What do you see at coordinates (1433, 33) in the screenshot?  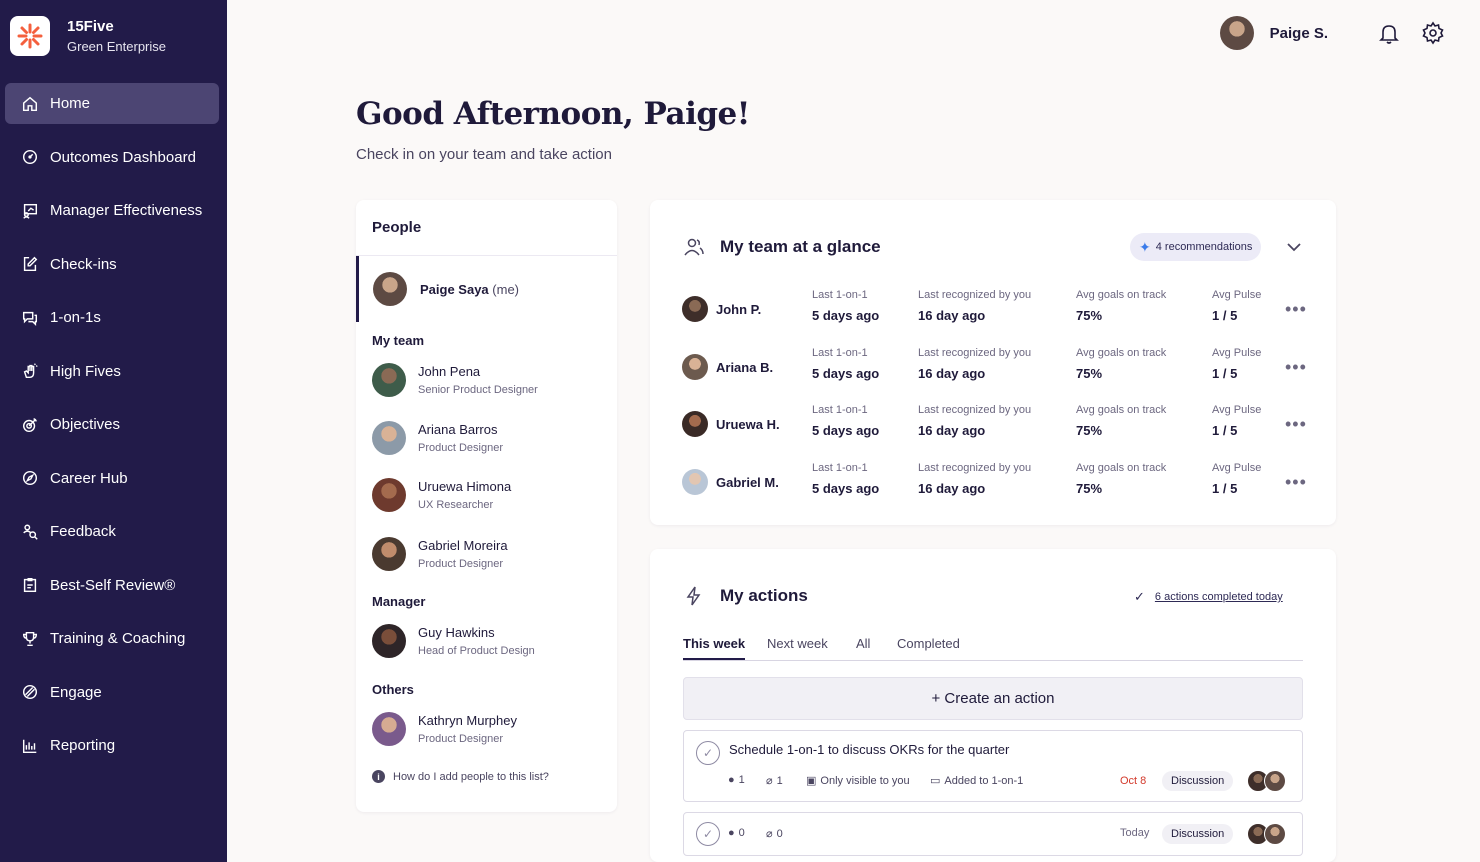 I see `gear-icon` at bounding box center [1433, 33].